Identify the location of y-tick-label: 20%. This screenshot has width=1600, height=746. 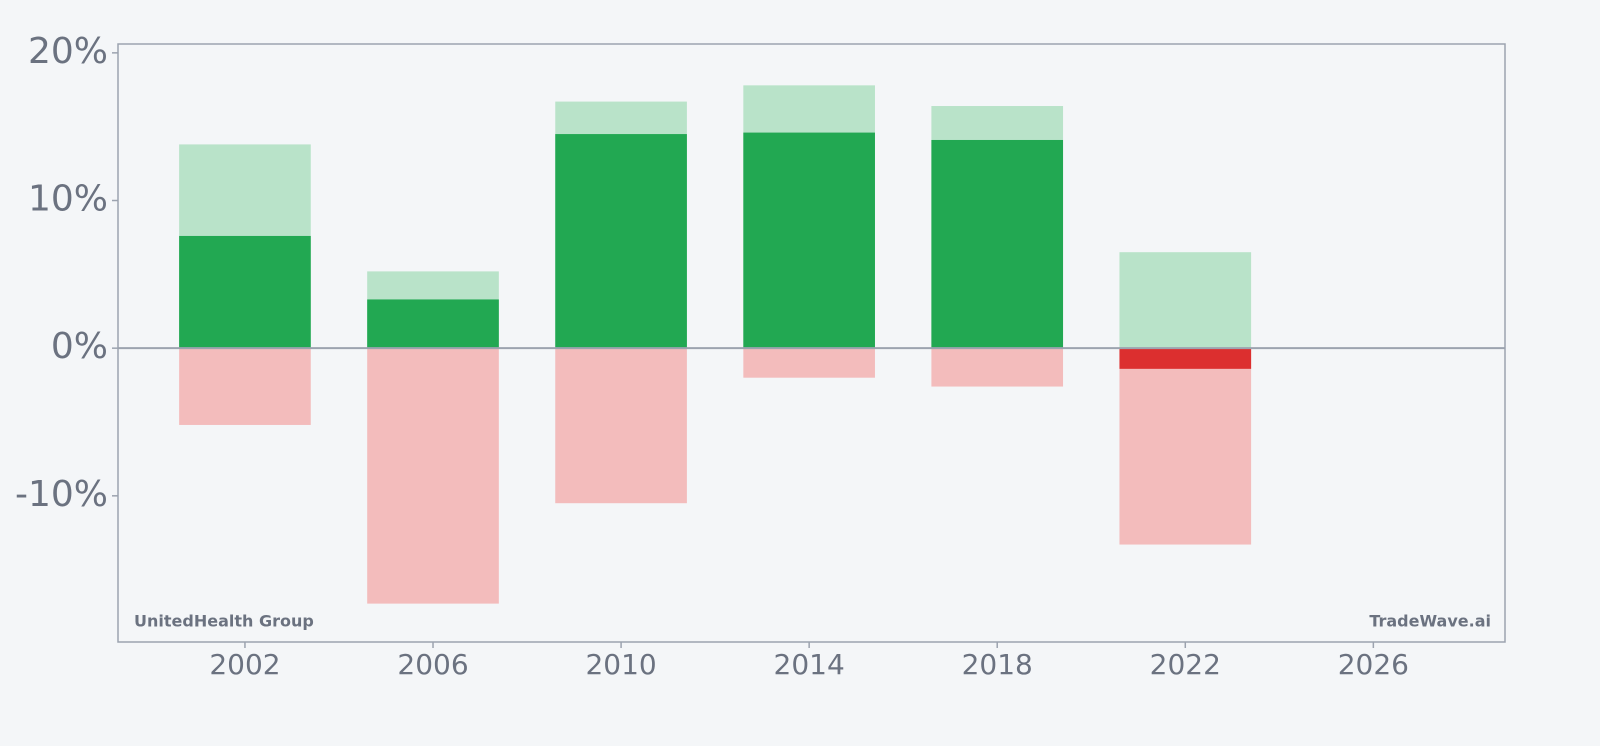
(68, 51).